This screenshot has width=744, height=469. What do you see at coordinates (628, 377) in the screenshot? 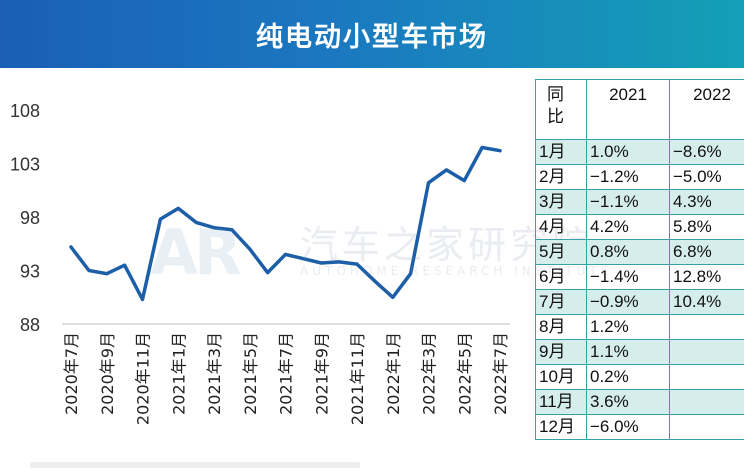
I see `table-cell-2021: 0.2%` at bounding box center [628, 377].